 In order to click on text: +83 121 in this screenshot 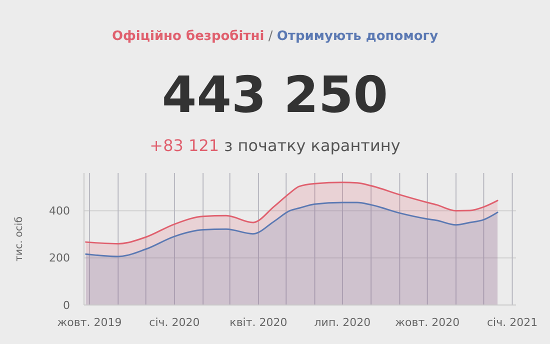, I will do `click(185, 145)`.